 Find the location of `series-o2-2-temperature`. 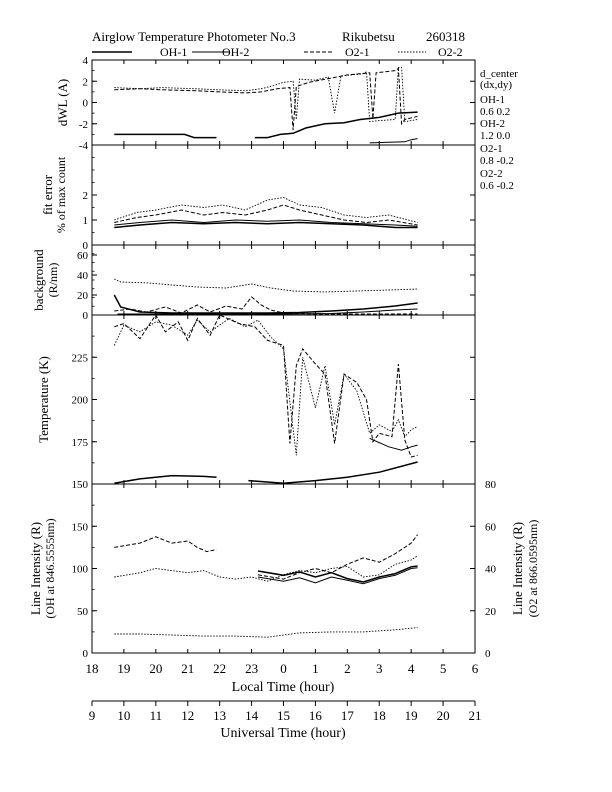

series-o2-2-temperature is located at coordinates (265, 386).